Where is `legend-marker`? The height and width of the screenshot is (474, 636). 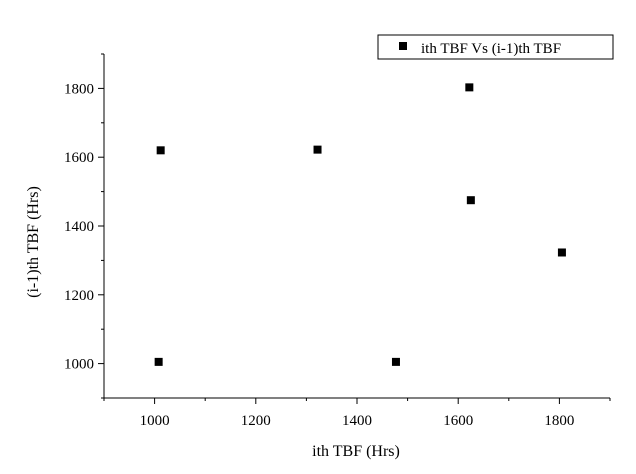
legend-marker is located at coordinates (403, 46).